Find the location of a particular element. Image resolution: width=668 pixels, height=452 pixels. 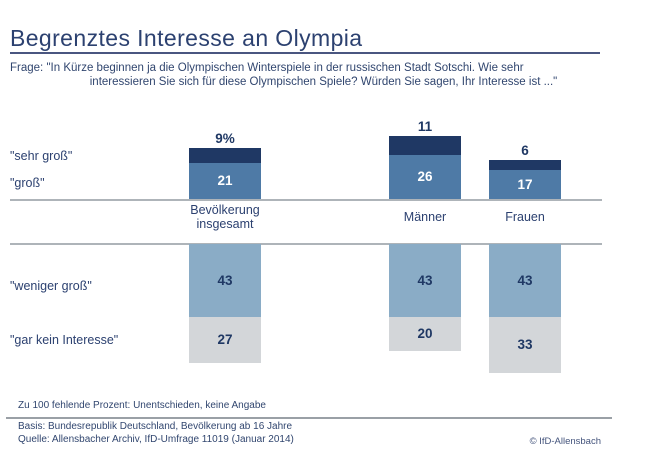

bar-value-label: 17 is located at coordinates (525, 184).